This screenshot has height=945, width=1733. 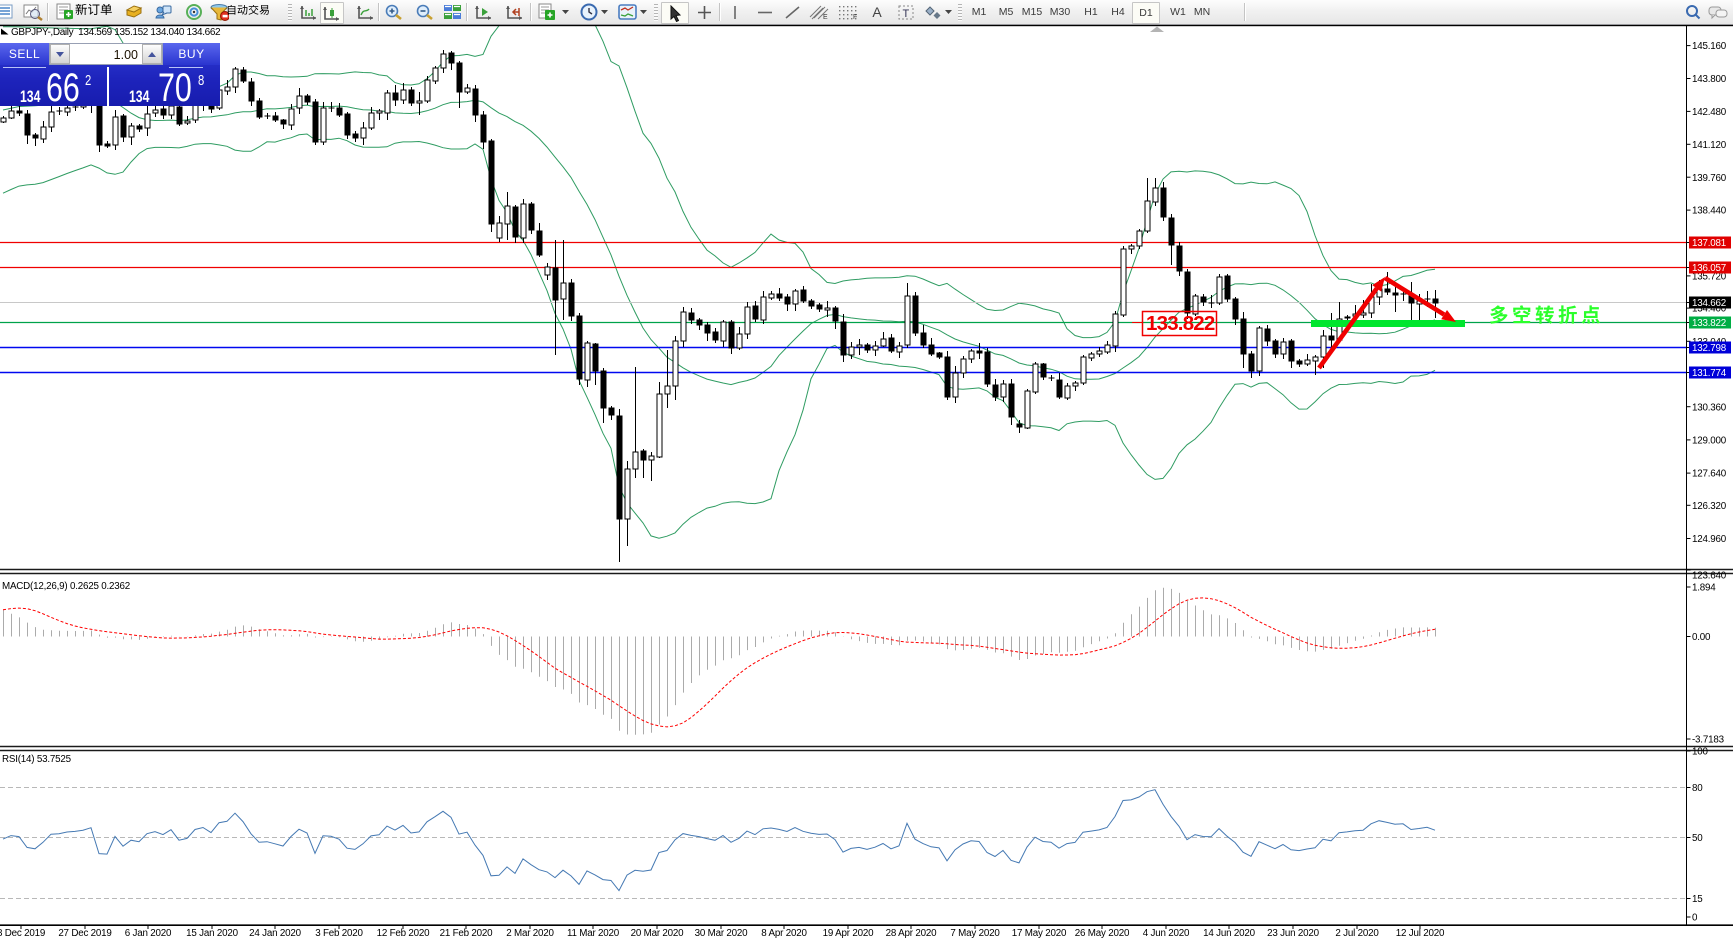 What do you see at coordinates (911, 933) in the screenshot?
I see `svg-text: 28 Apr 2020` at bounding box center [911, 933].